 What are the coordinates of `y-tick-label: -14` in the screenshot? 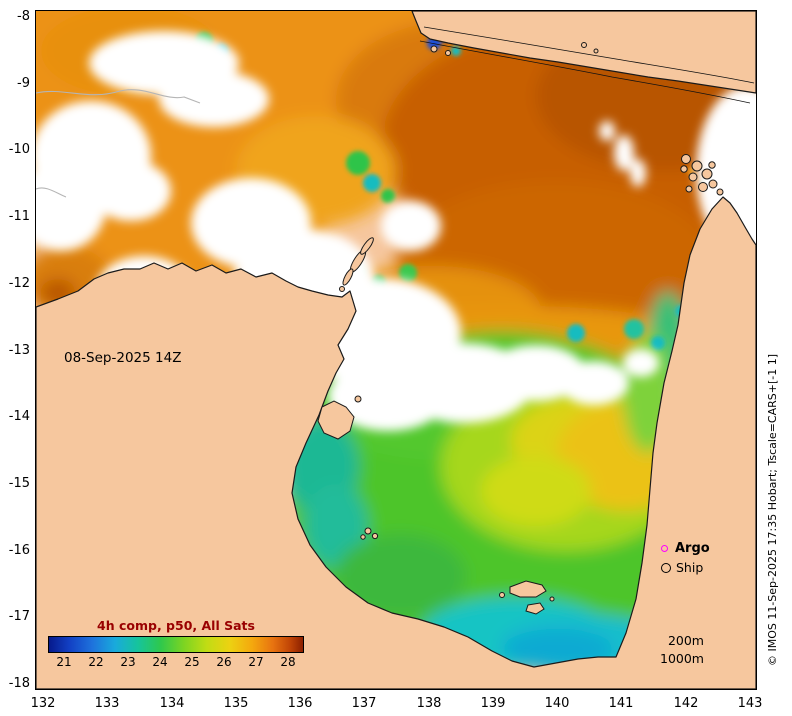 It's located at (19, 416).